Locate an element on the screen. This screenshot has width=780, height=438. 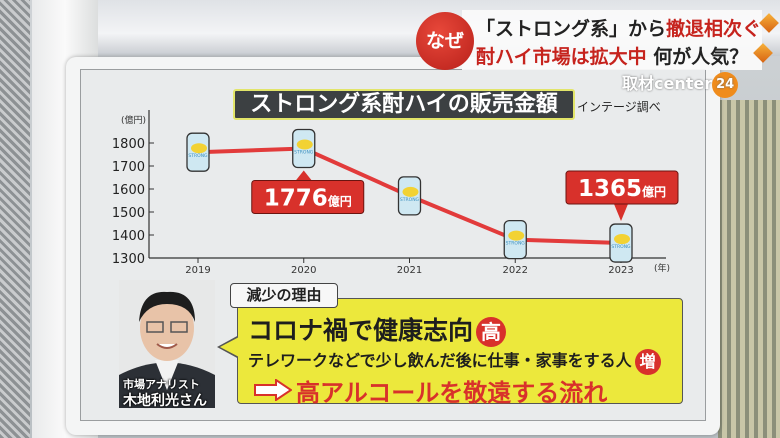
svg-text: 1776億円 is located at coordinates (308, 199).